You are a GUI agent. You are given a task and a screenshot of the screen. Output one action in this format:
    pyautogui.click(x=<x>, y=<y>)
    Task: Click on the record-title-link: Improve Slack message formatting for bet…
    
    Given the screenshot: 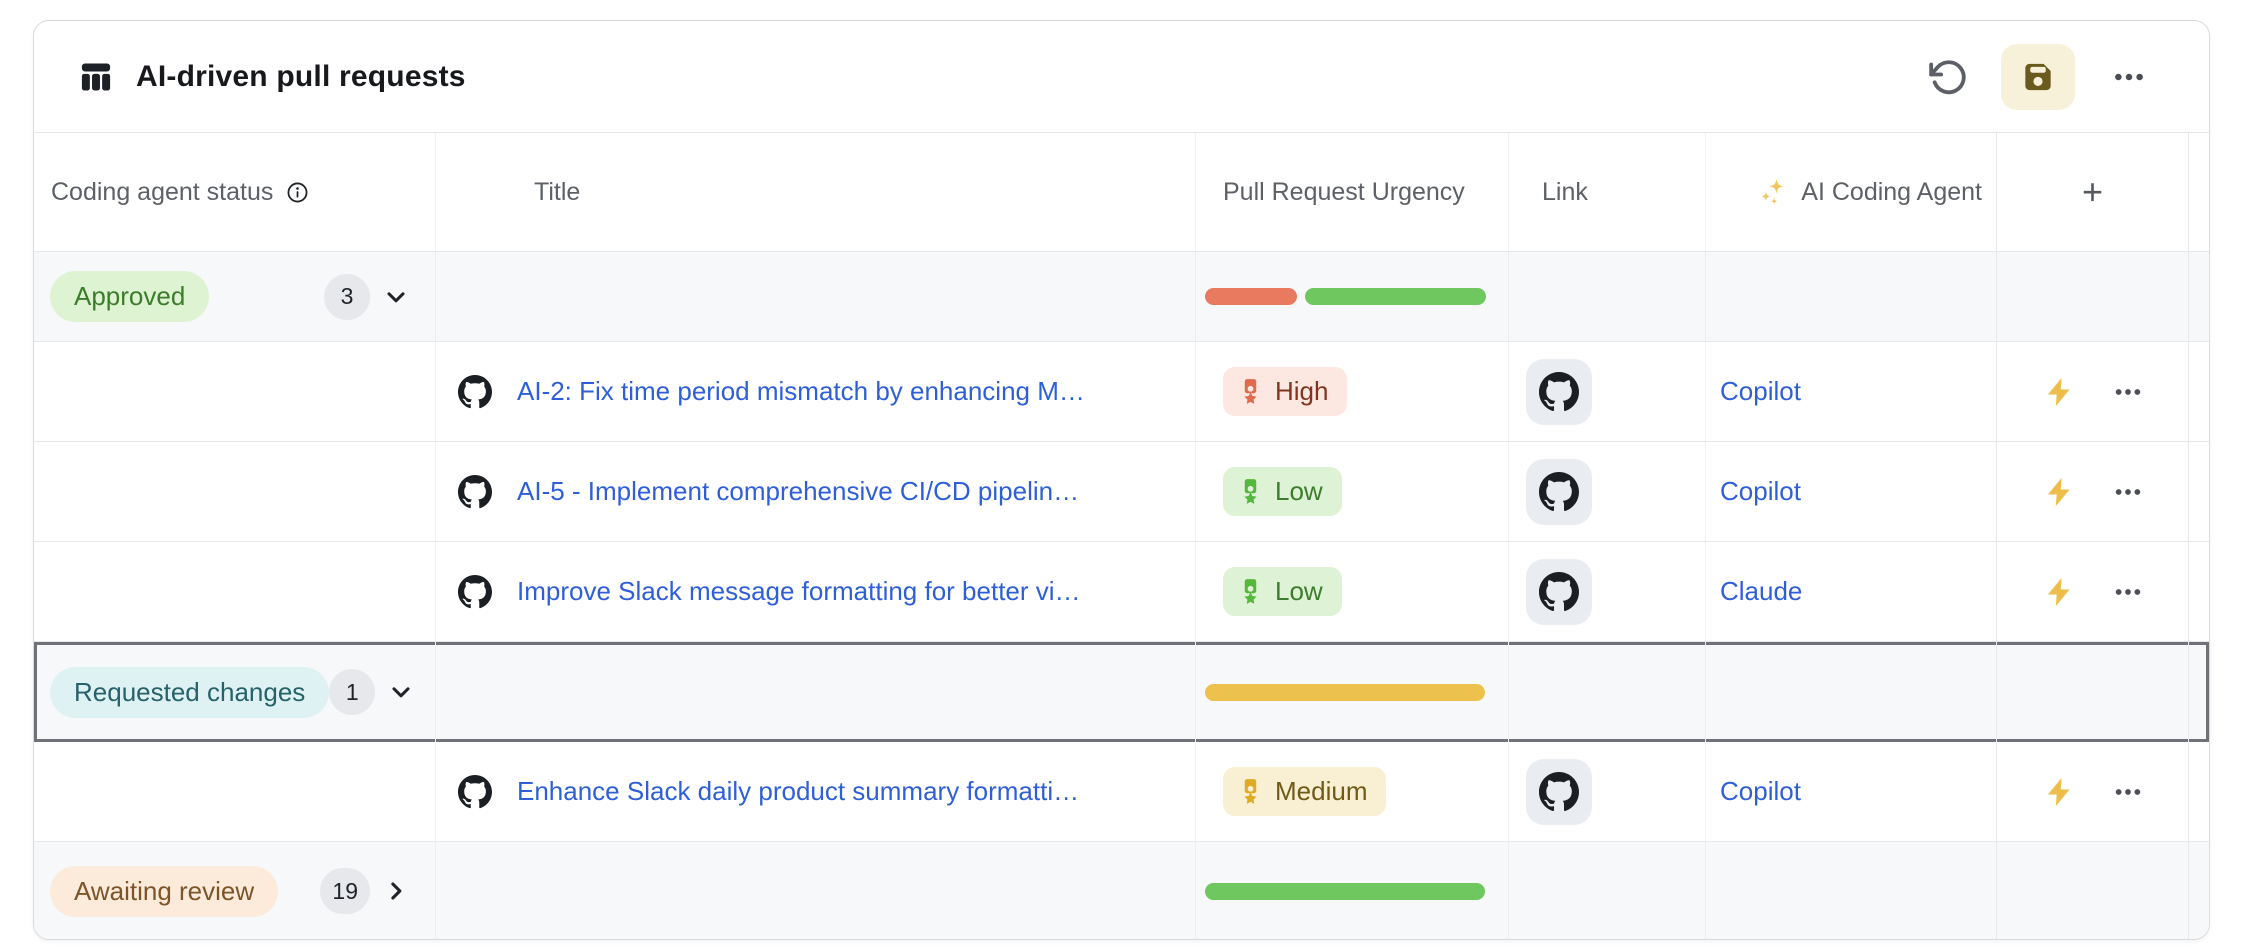 What is the action you would take?
    pyautogui.click(x=799, y=591)
    